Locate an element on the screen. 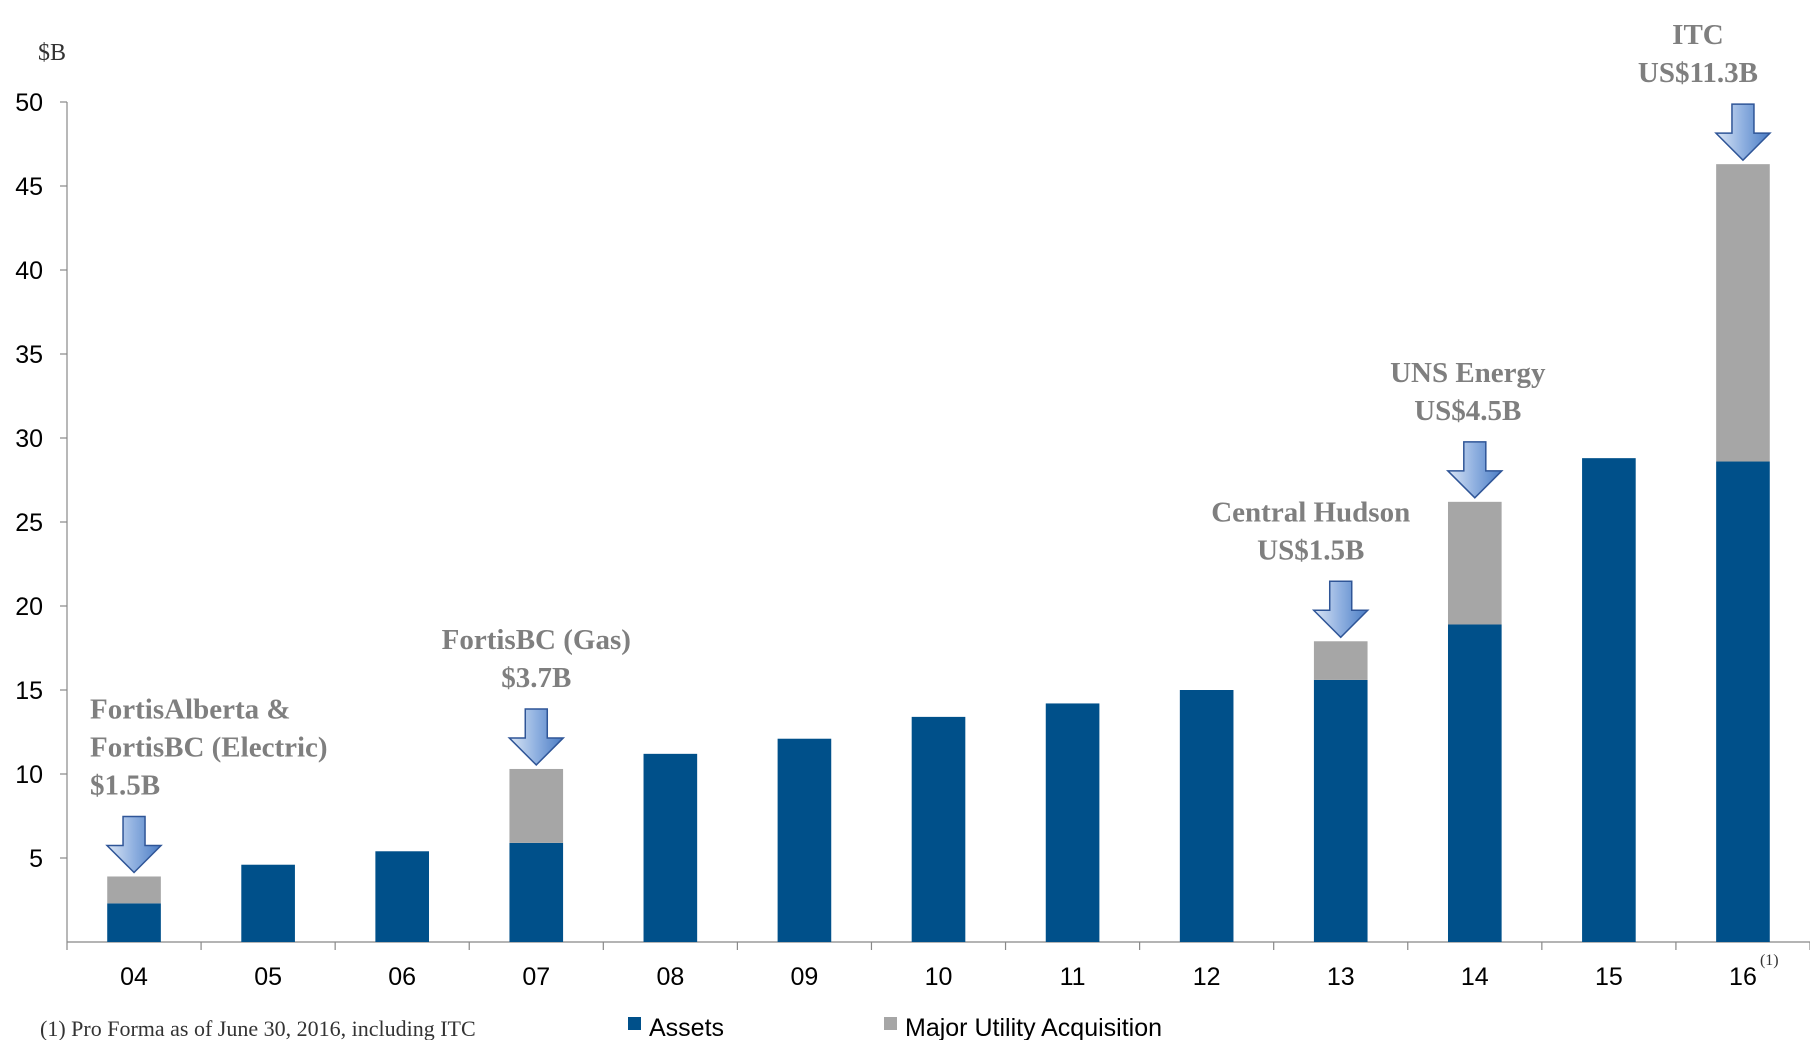 Image resolution: width=1810 pixels, height=1040 pixels. y-tick-label: 45 is located at coordinates (29, 187).